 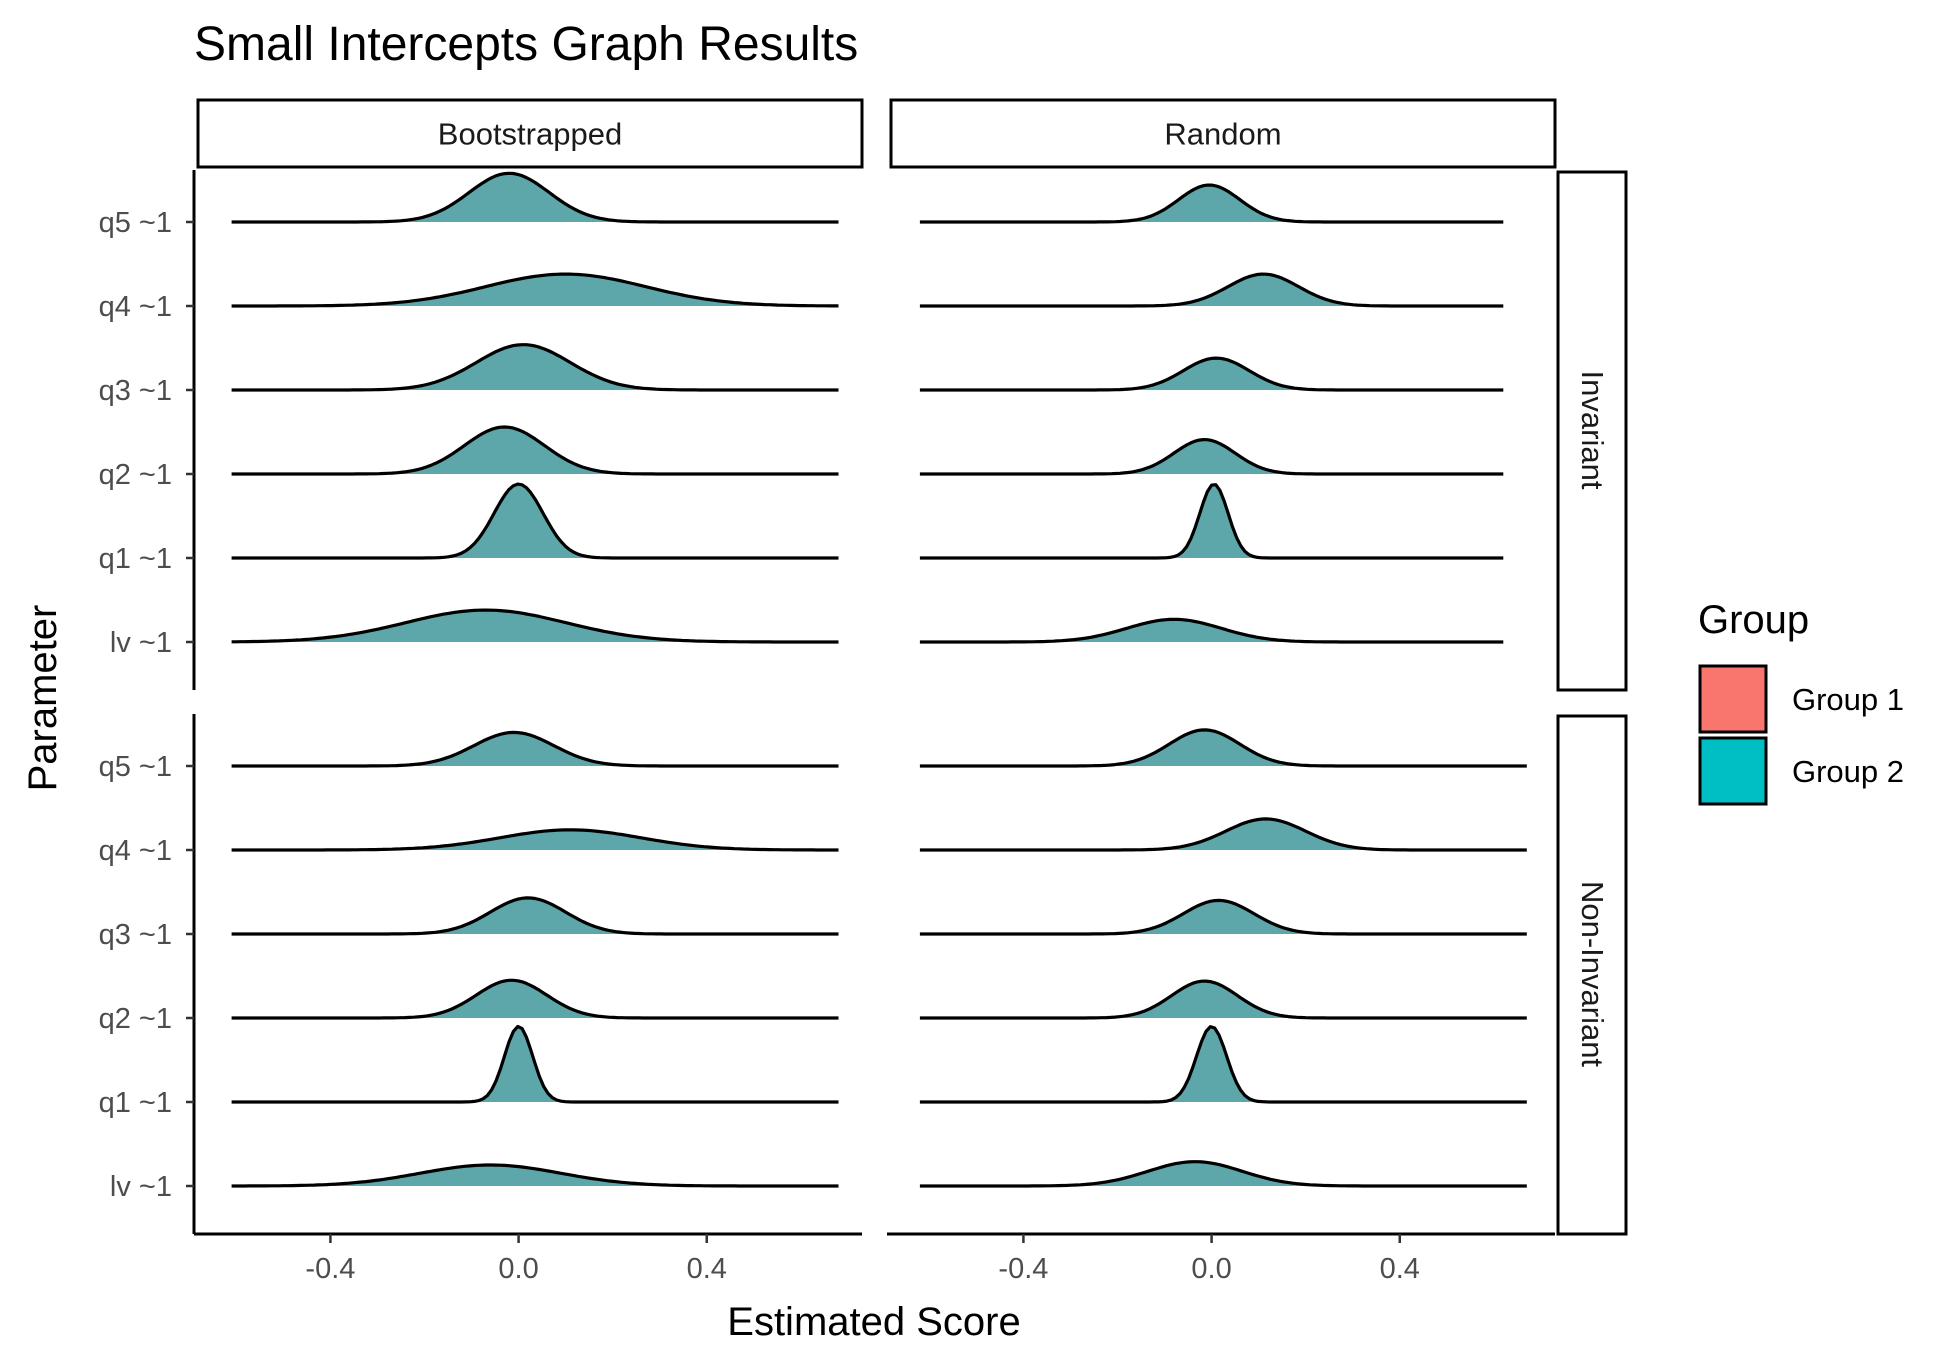 I want to click on column-strip-label: Random, so click(x=1222, y=134).